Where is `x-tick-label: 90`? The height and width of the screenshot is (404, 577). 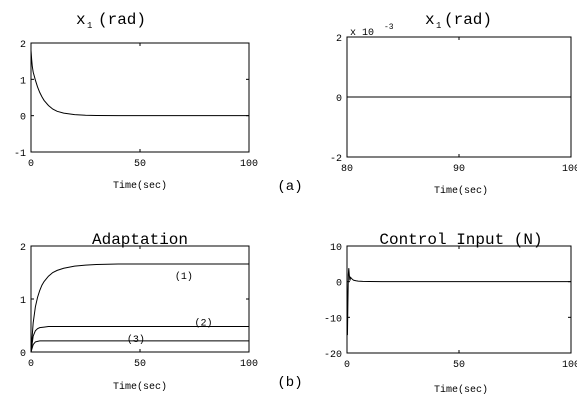 x-tick-label: 90 is located at coordinates (459, 169).